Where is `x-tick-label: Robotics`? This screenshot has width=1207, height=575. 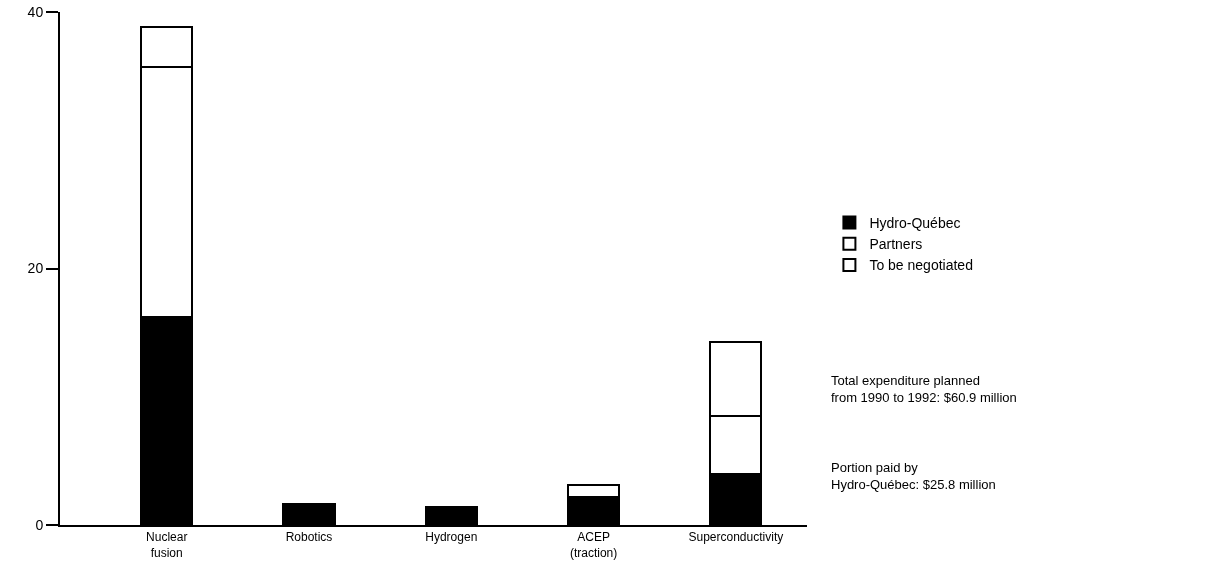
x-tick-label: Robotics is located at coordinates (309, 537).